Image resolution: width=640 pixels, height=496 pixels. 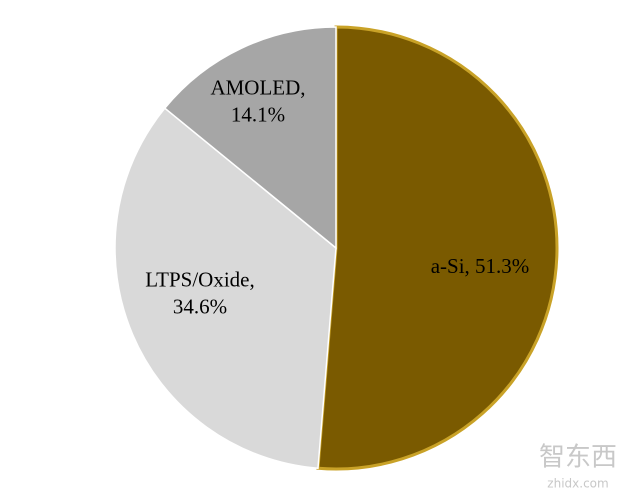 What do you see at coordinates (200, 292) in the screenshot?
I see `slice-label: LTPS/Oxide, 34.6%` at bounding box center [200, 292].